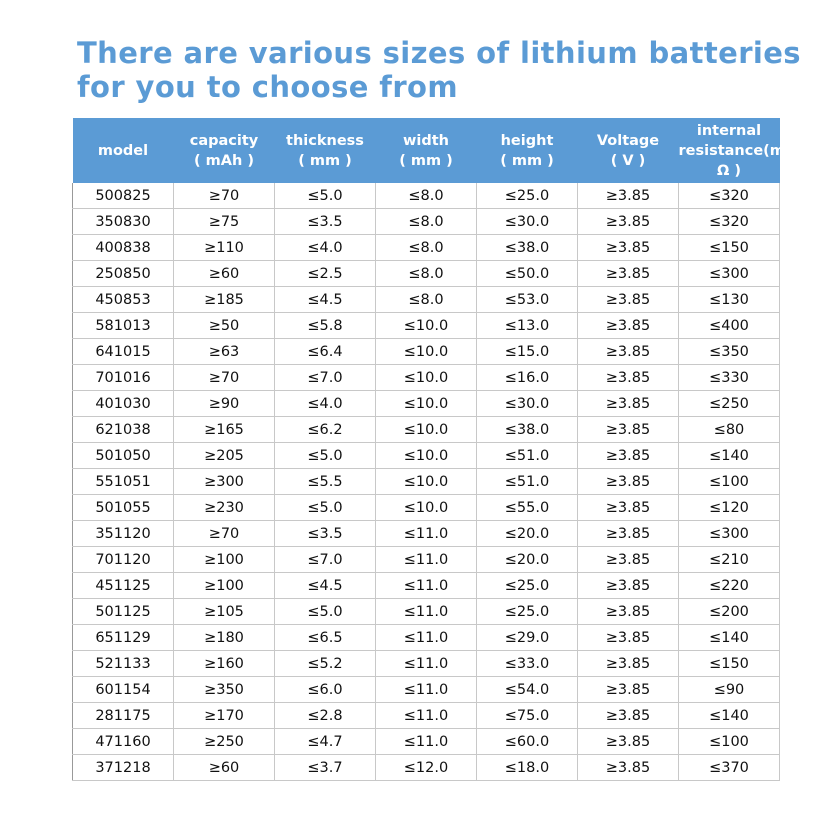 This screenshot has height=833, width=833. I want to click on table-cell: ≤5.5, so click(325, 481).